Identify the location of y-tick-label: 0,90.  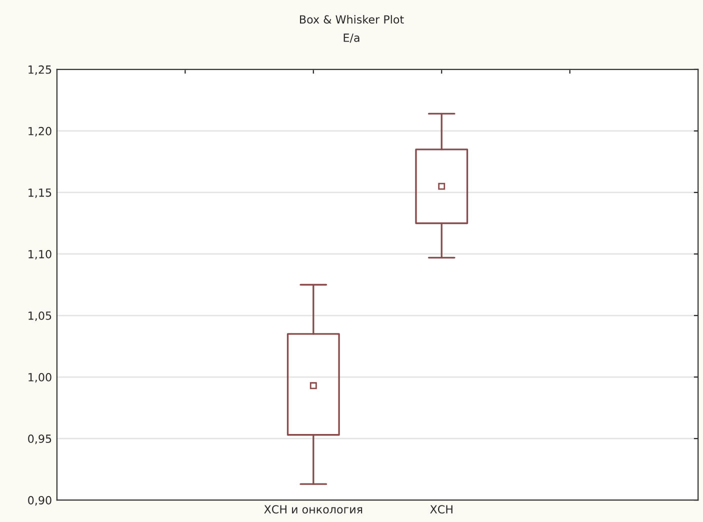
(40, 501).